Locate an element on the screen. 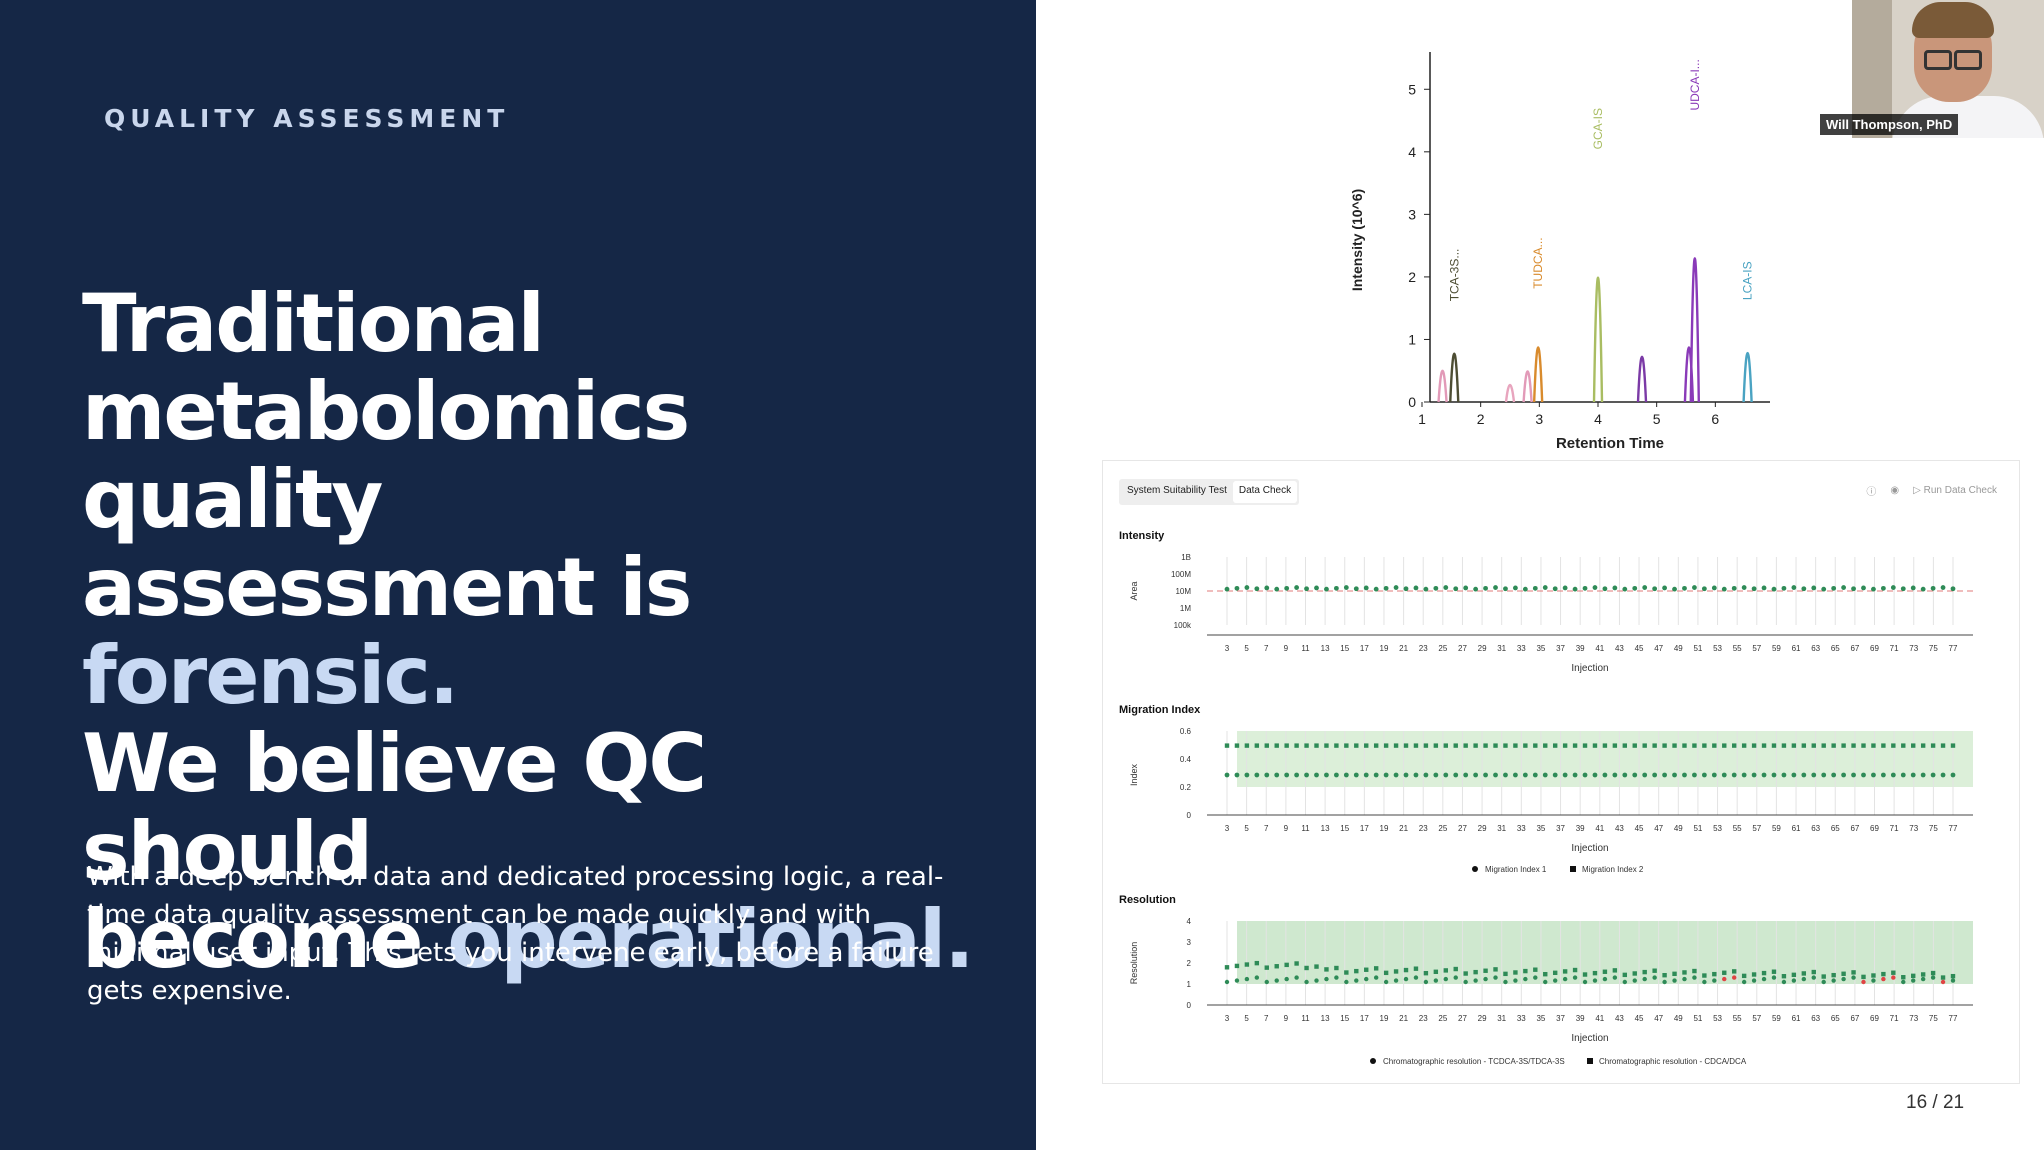 Image resolution: width=2044 pixels, height=1150 pixels. play-icon: ▷ is located at coordinates (1917, 490).